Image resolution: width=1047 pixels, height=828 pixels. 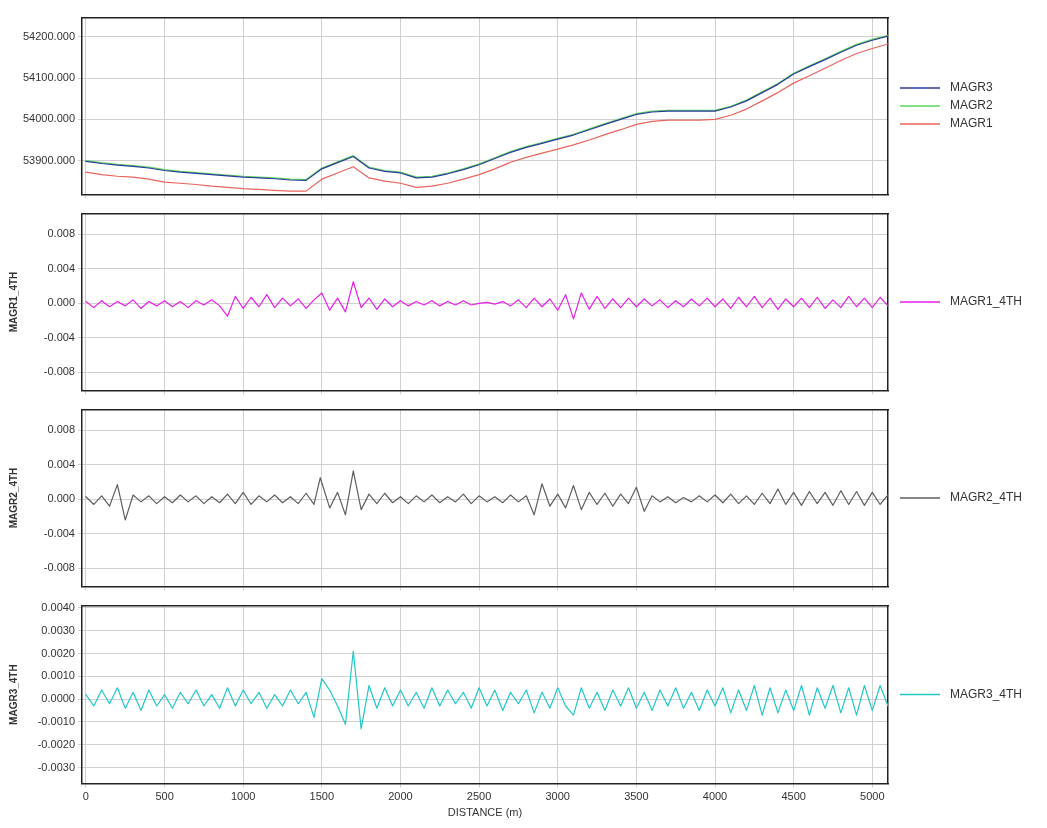 What do you see at coordinates (58, 698) in the screenshot?
I see `y-tick-label: 0.0000` at bounding box center [58, 698].